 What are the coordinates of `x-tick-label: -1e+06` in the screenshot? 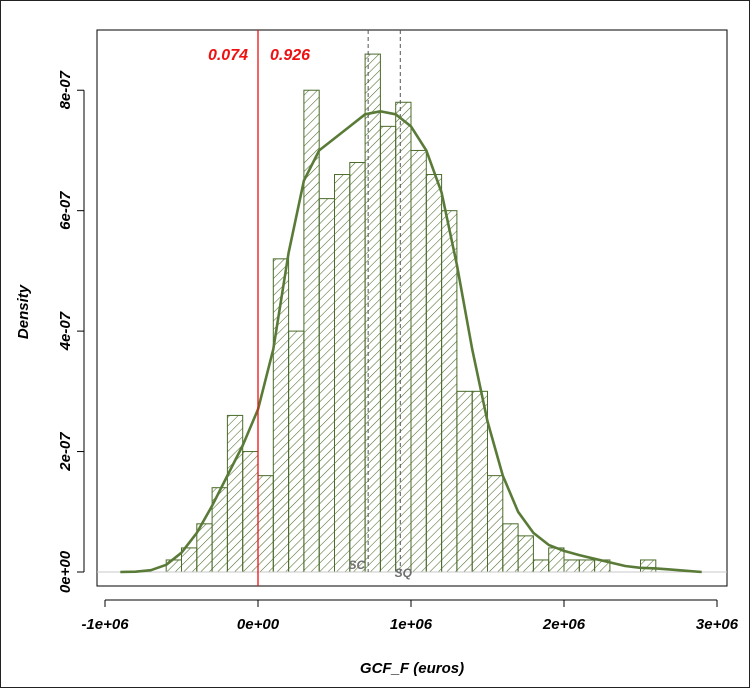 It's located at (105, 624).